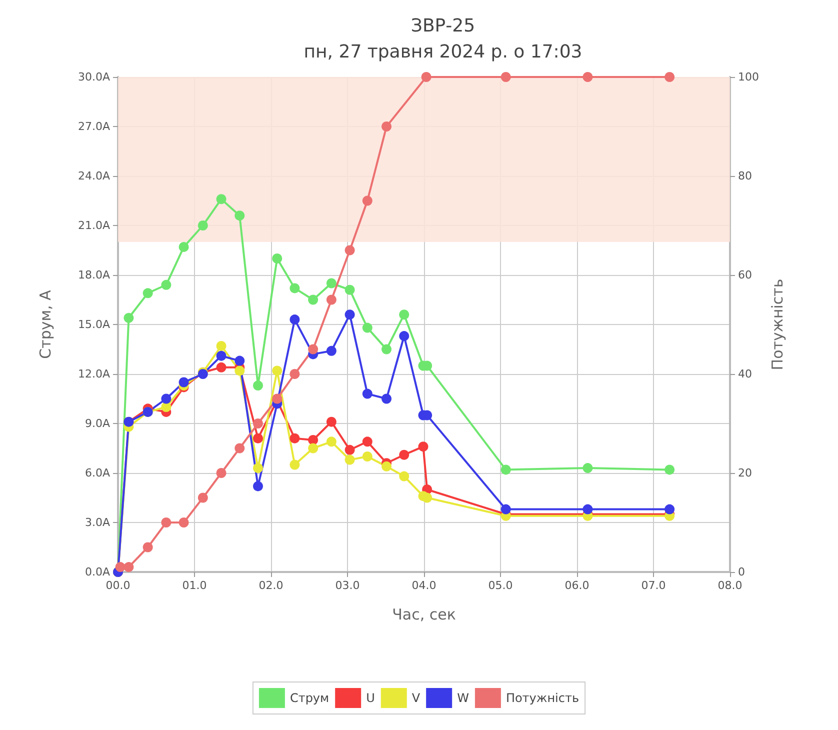 The width and height of the screenshot is (838, 730). I want to click on y-tick-label: 18.0A, so click(94, 275).